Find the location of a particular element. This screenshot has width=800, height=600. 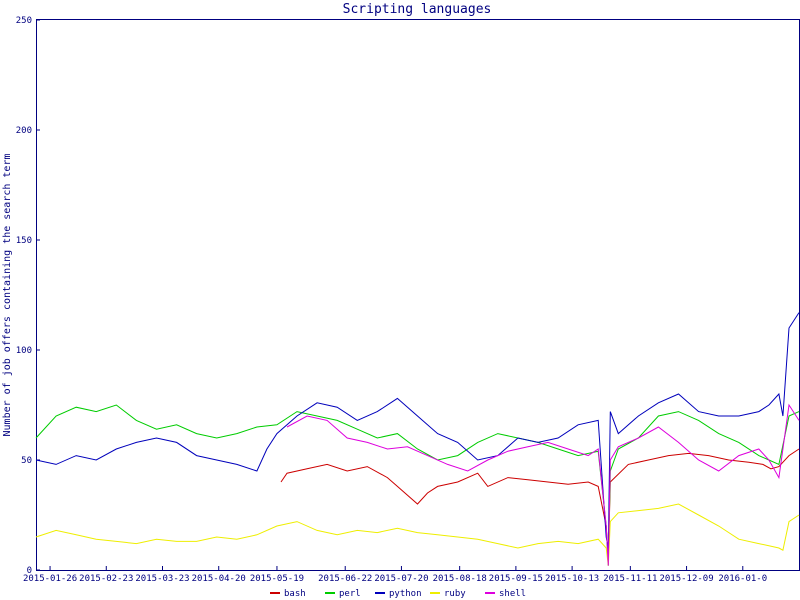

chart-title: Scripting languages is located at coordinates (417, 9).